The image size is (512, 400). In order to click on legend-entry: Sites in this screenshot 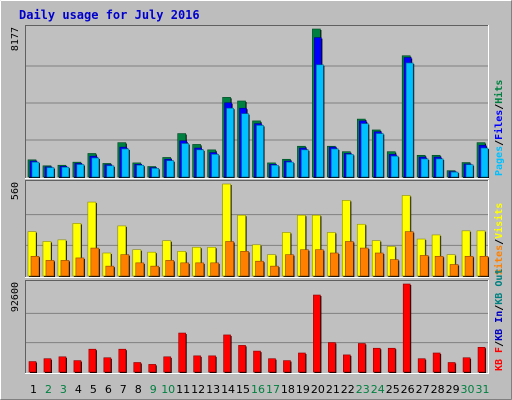, I will do `click(499, 260)`.